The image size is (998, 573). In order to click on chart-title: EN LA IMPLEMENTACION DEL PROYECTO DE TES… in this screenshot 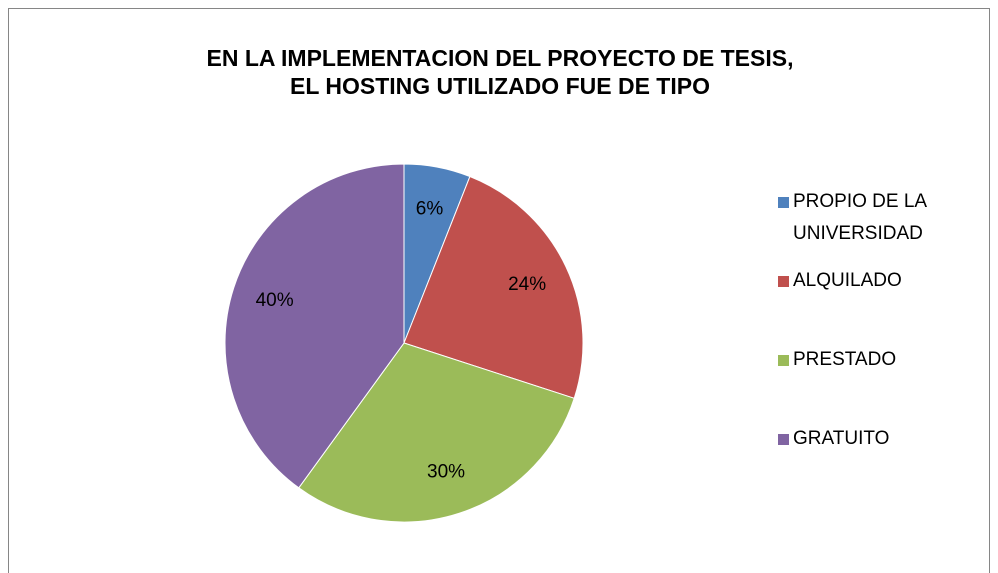, I will do `click(500, 58)`.